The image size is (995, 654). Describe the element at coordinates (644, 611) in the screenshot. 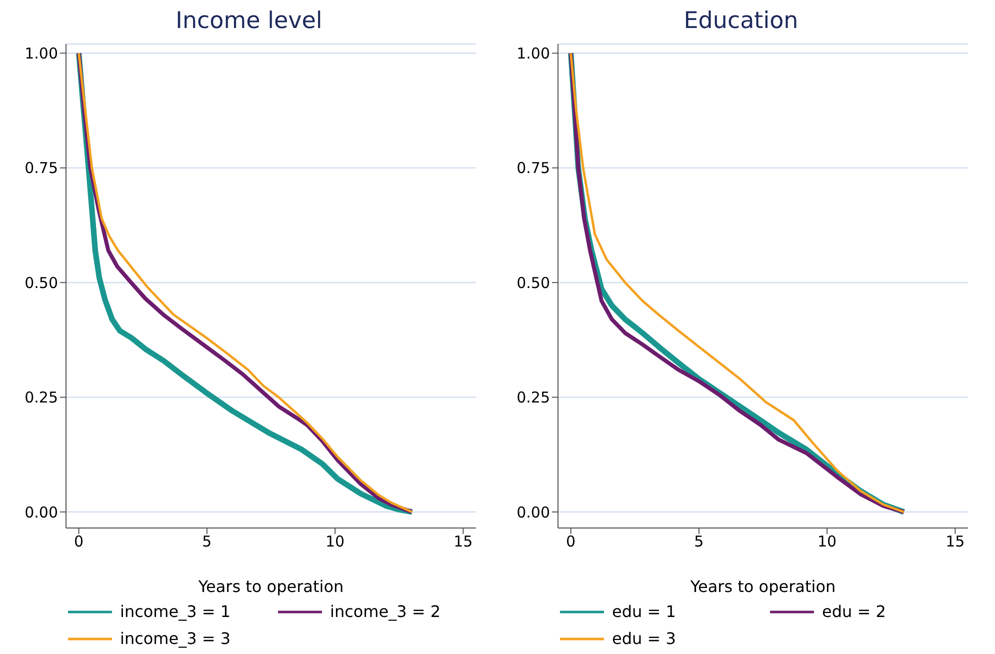

I see `legend-label: edu = 1` at that location.